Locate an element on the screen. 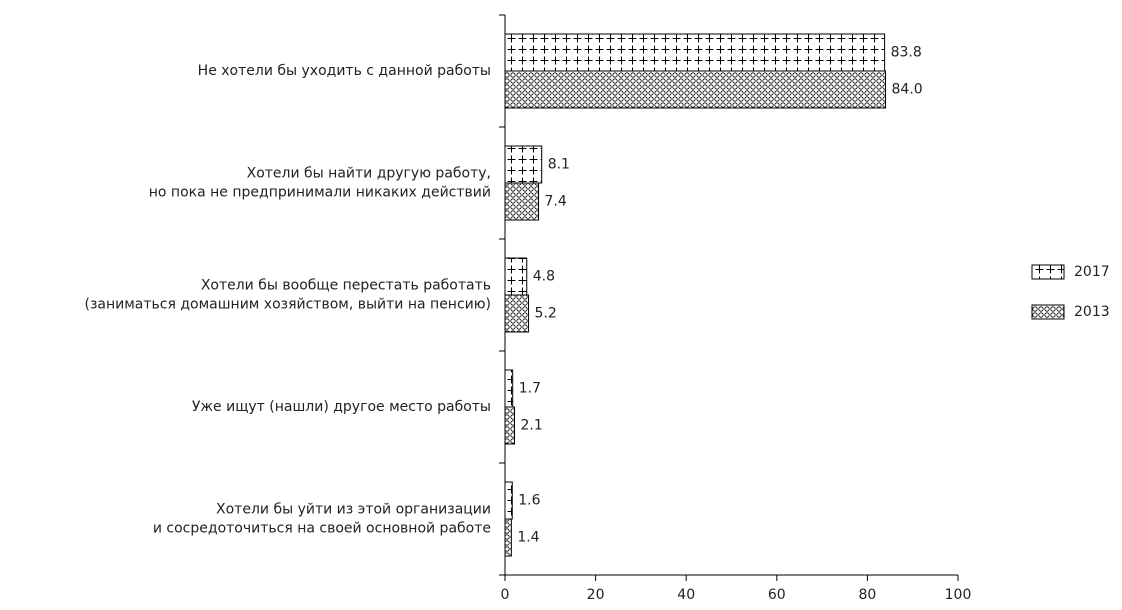  category-label: Хотели бы найти другую работу, is located at coordinates (369, 174).